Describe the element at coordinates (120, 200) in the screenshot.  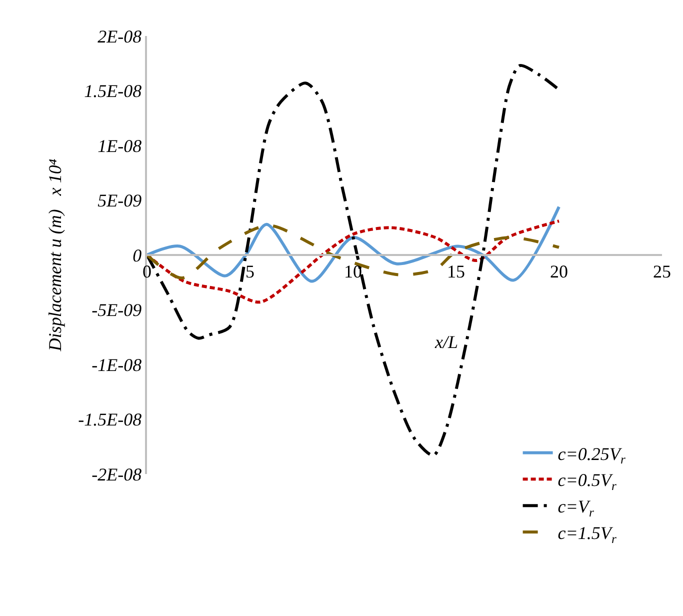
I see `y-tick-label: 5E-09` at that location.